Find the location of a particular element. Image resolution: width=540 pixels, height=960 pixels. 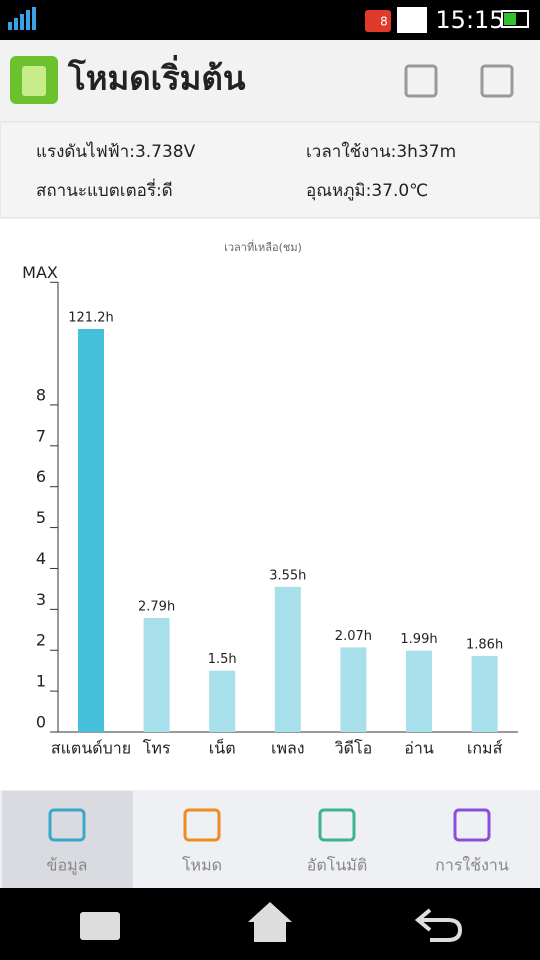

y-tick-label: 2 is located at coordinates (41, 640).